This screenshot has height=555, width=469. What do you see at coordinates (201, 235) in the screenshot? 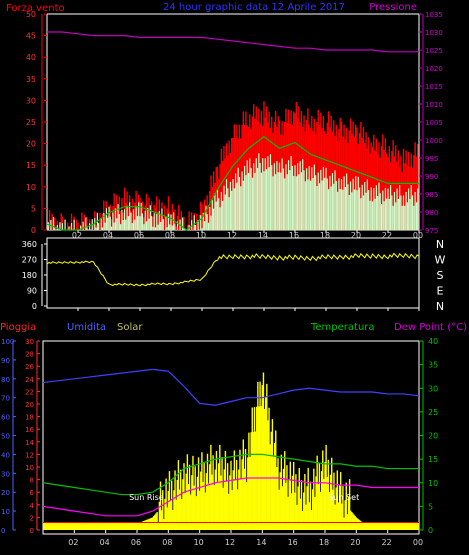
I see `wind-x-tick-label: 10` at bounding box center [201, 235].